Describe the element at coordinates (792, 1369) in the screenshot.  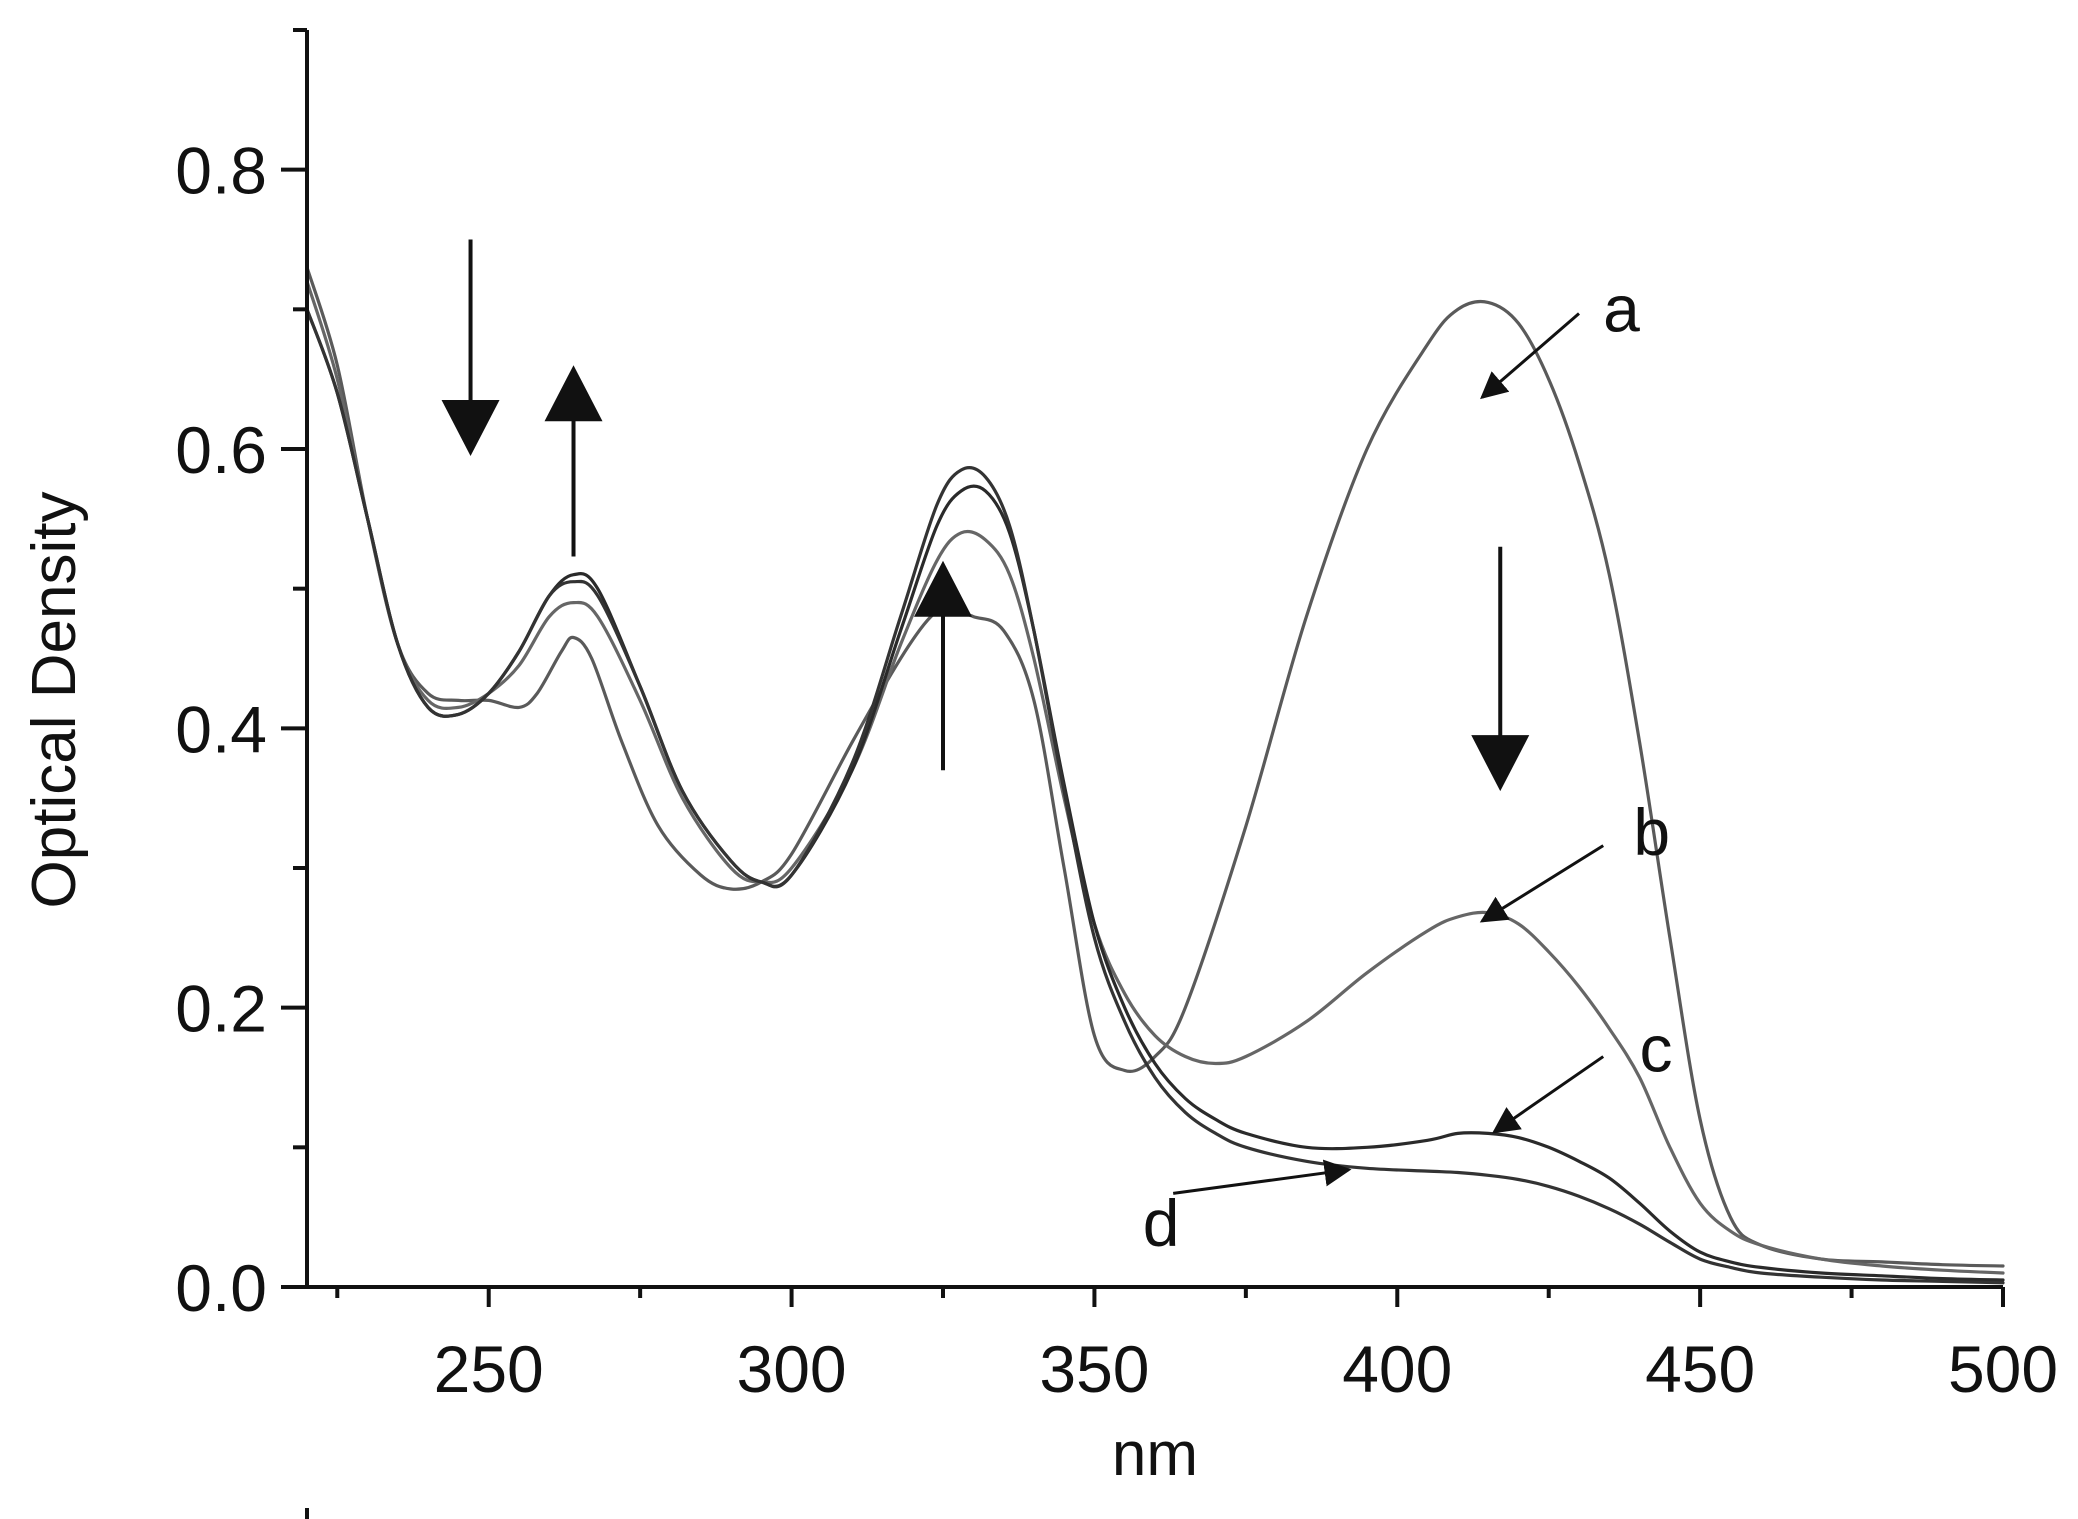
I see `x-tick-label-300: 300` at that location.